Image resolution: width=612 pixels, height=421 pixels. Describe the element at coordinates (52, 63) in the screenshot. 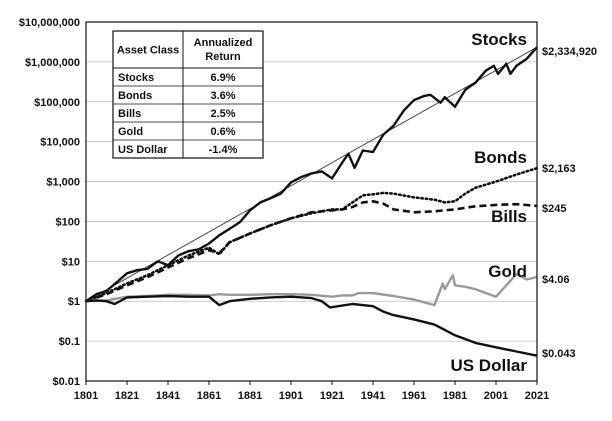

I see `y-tick-label: $1,000,000` at that location.